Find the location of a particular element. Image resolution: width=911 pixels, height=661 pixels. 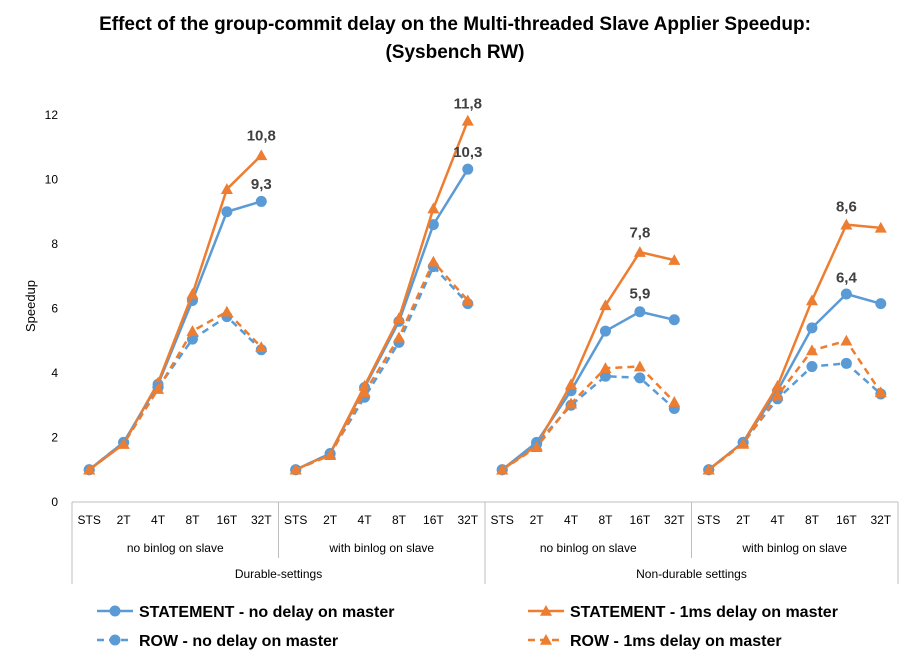

data-label: 11,8 is located at coordinates (468, 103).